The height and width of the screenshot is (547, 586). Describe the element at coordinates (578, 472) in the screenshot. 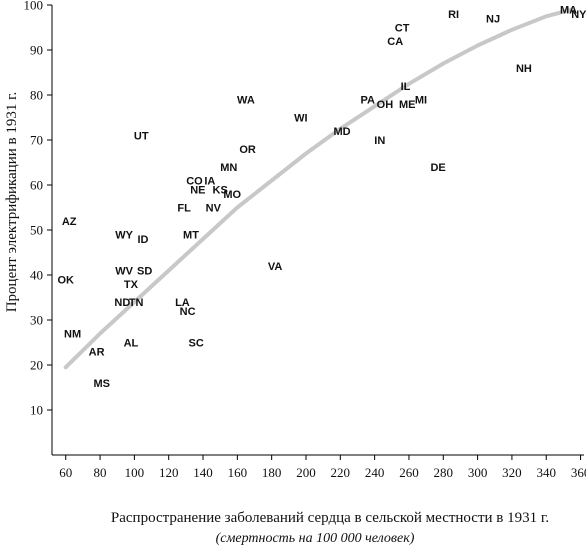

I see `x-tick-label: 360` at that location.